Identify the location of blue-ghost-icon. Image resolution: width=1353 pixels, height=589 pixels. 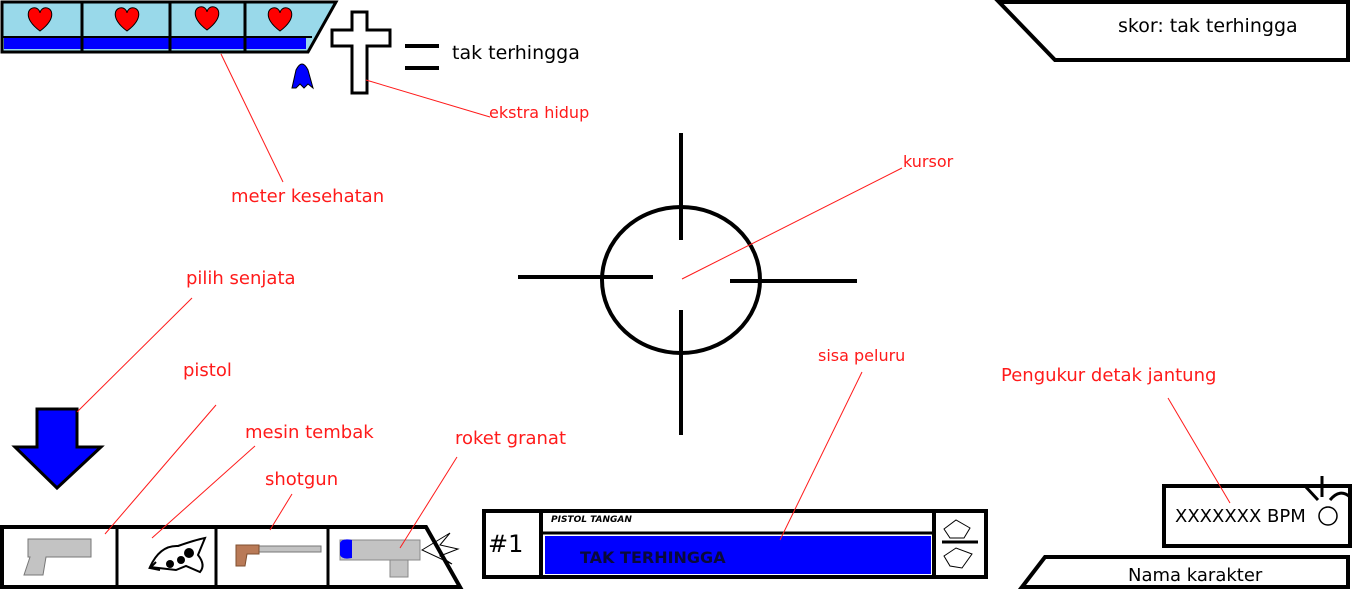
(302, 76).